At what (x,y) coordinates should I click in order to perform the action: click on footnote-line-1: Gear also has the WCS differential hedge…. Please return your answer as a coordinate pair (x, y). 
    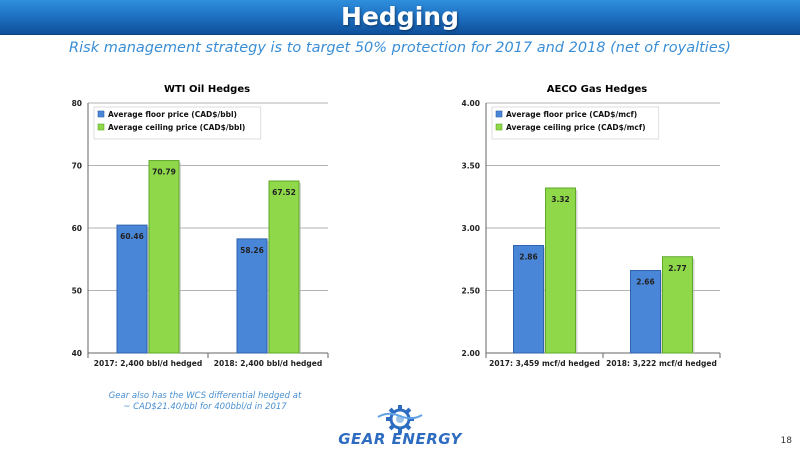
    Looking at the image, I should click on (205, 396).